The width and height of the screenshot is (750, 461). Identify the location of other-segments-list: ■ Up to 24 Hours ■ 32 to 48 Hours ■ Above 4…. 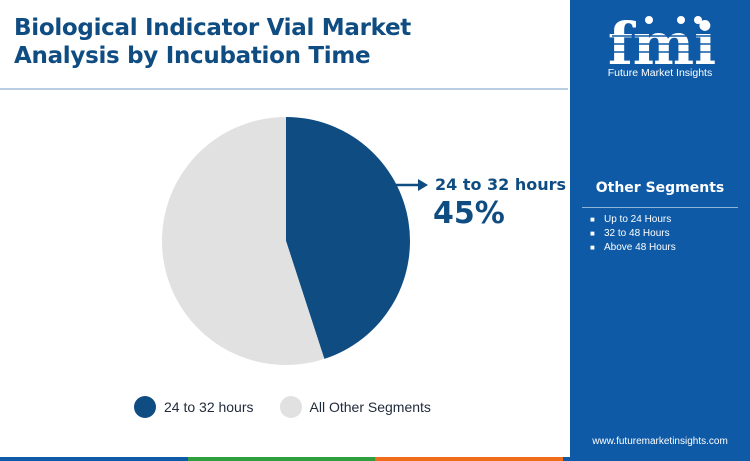
(633, 234).